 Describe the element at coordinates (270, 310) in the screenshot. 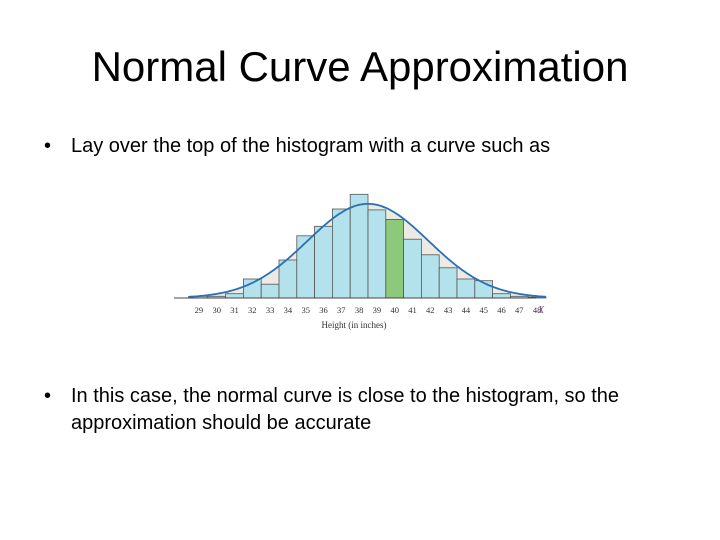

I see `x-tick-label: 33` at that location.